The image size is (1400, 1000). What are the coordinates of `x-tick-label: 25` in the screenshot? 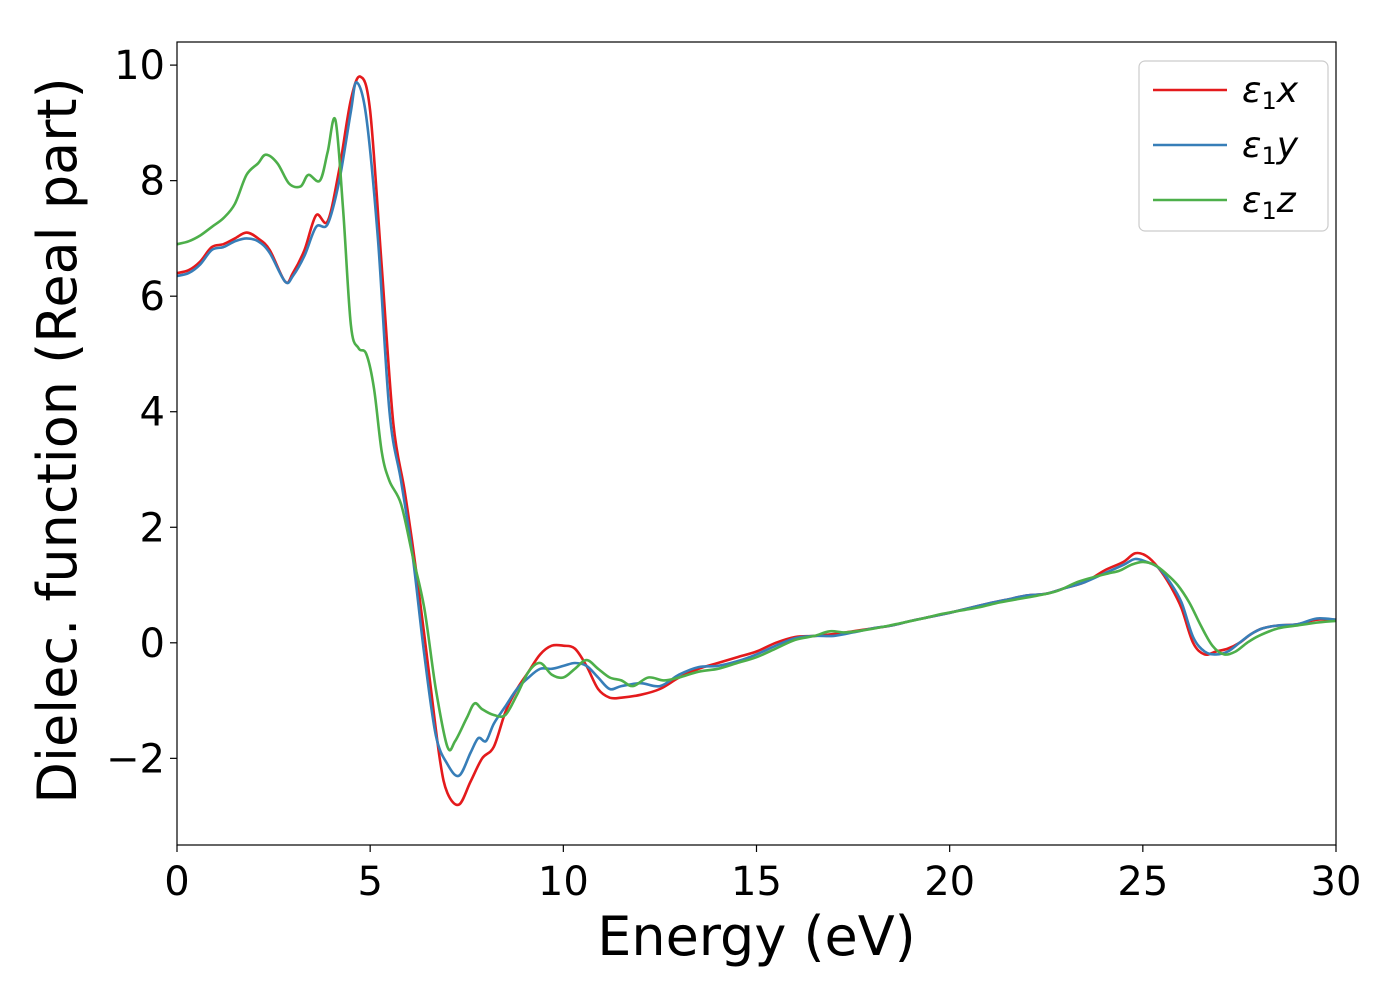 It's located at (1142, 882).